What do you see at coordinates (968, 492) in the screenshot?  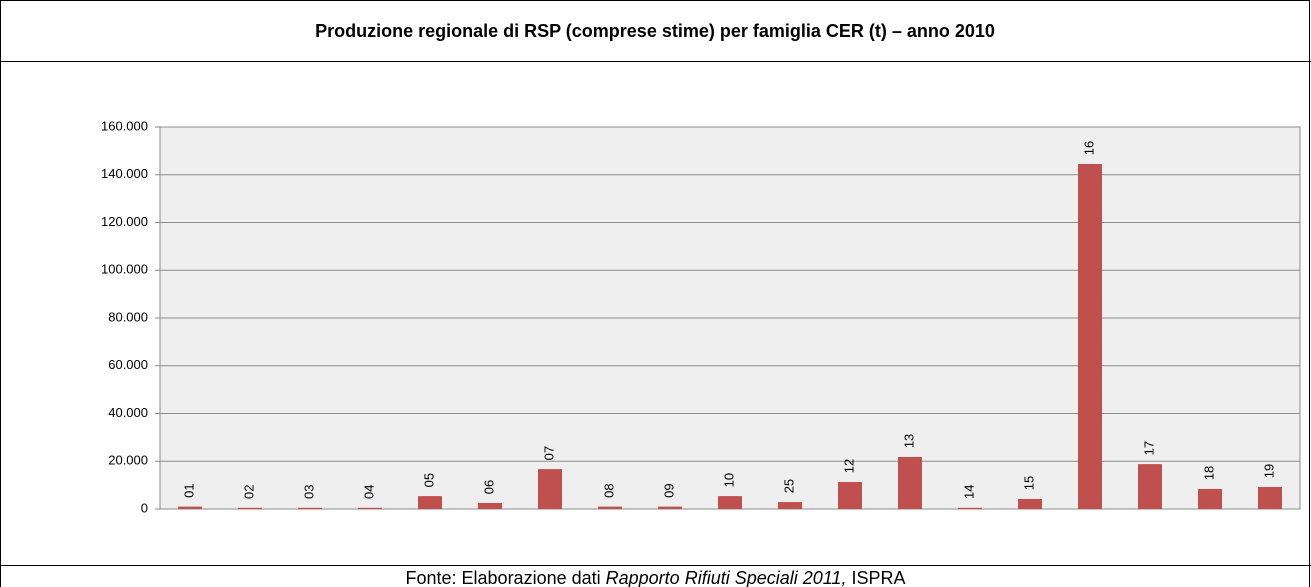 I see `bar-category-label: 14` at bounding box center [968, 492].